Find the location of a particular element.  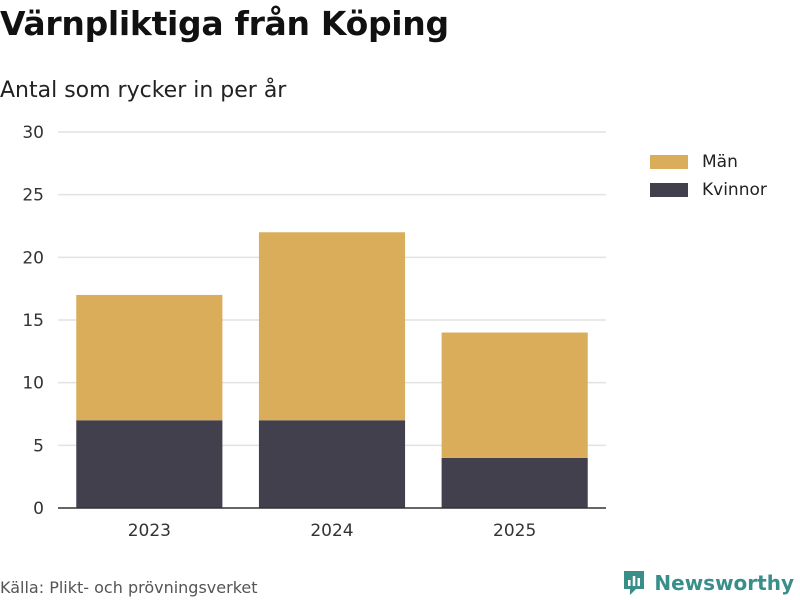

y-tick-label-25: 25 is located at coordinates (33, 196).